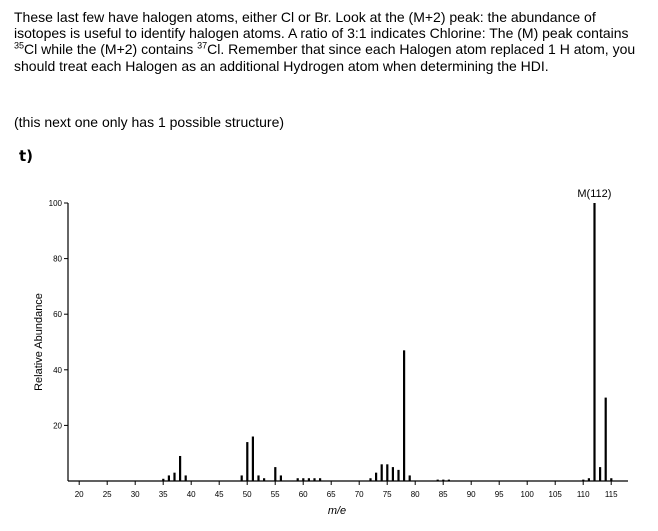 The image size is (658, 531). Describe the element at coordinates (191, 494) in the screenshot. I see `x-tick-label: 40` at that location.